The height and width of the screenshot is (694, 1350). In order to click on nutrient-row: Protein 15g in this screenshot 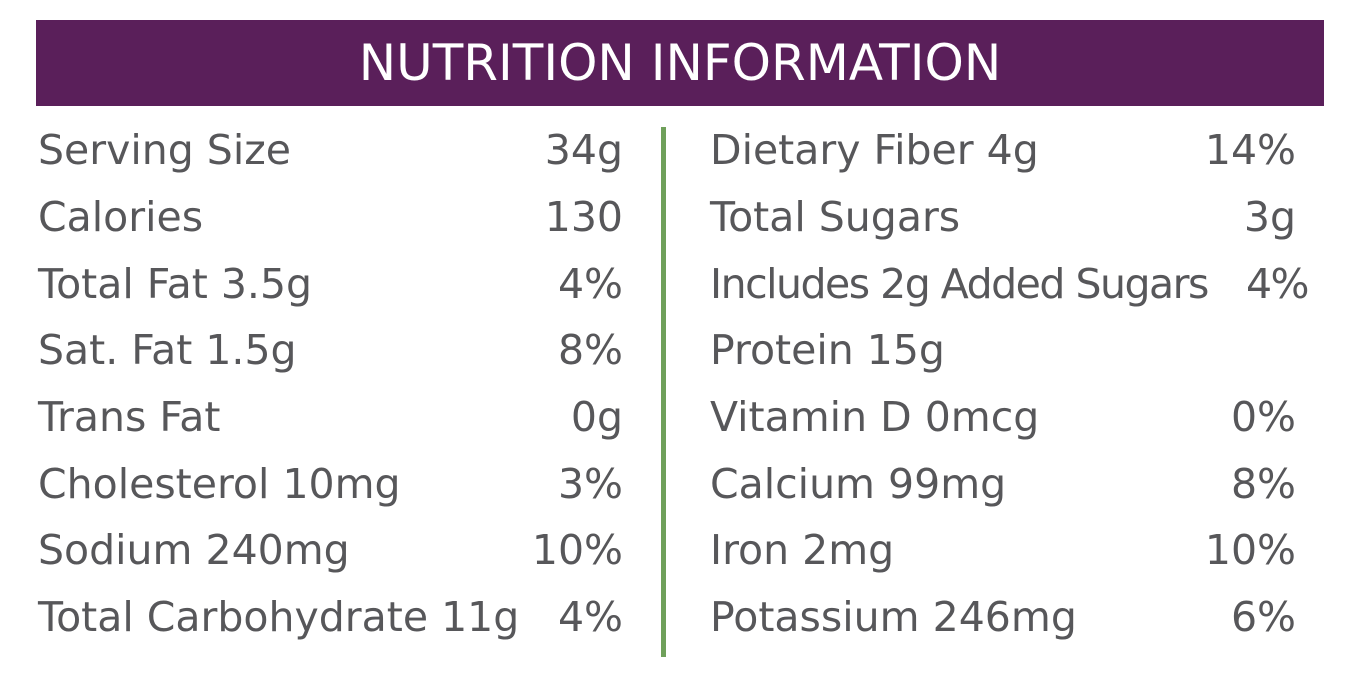, I will do `click(1003, 350)`.